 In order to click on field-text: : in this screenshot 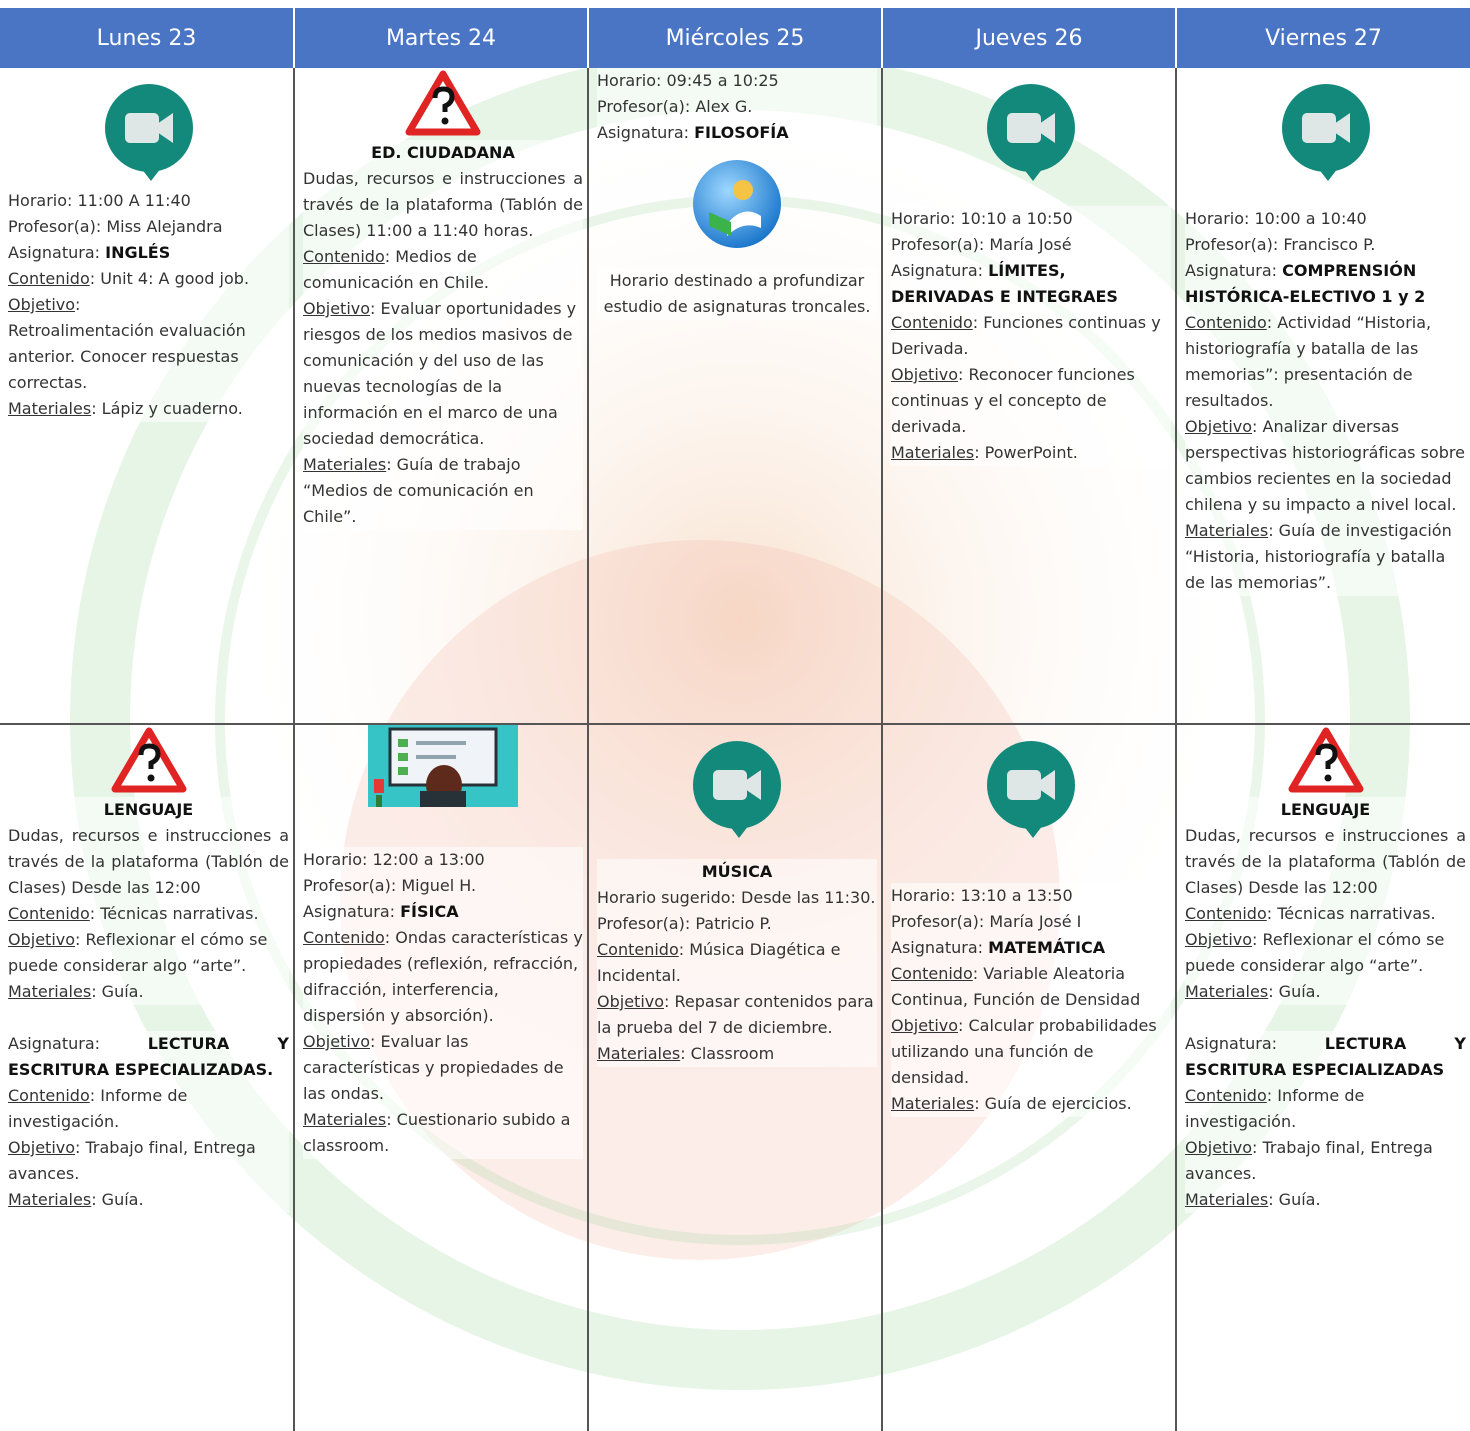, I will do `click(78, 304)`.